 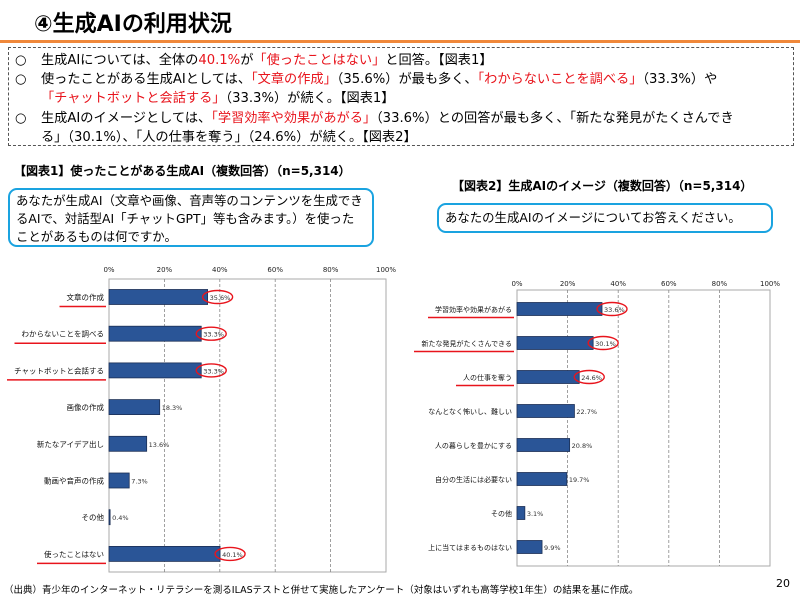 I want to click on summary-line: る」（30.1%）、「人の仕事を奪う」（24.6%）が続く。【図表2】, so click(x=404, y=137).